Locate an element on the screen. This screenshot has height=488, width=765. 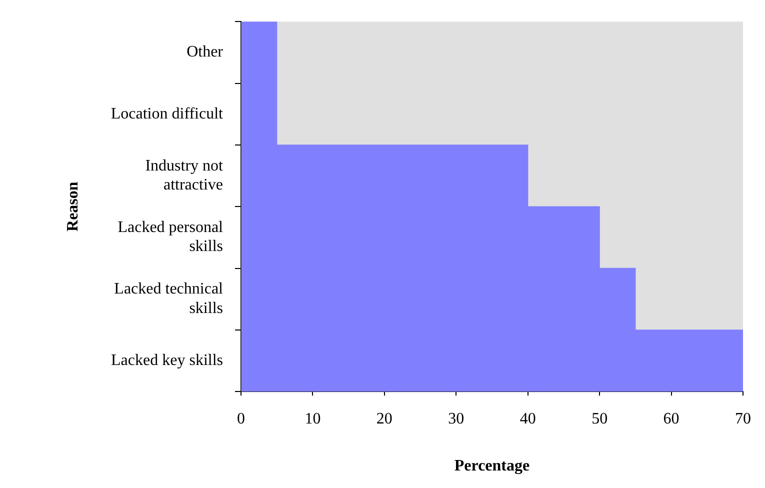
x-tick-label: 0 is located at coordinates (241, 419).